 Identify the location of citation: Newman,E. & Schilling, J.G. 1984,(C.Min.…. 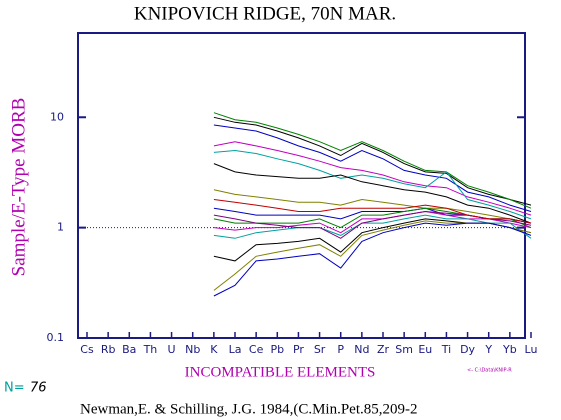
(249, 409).